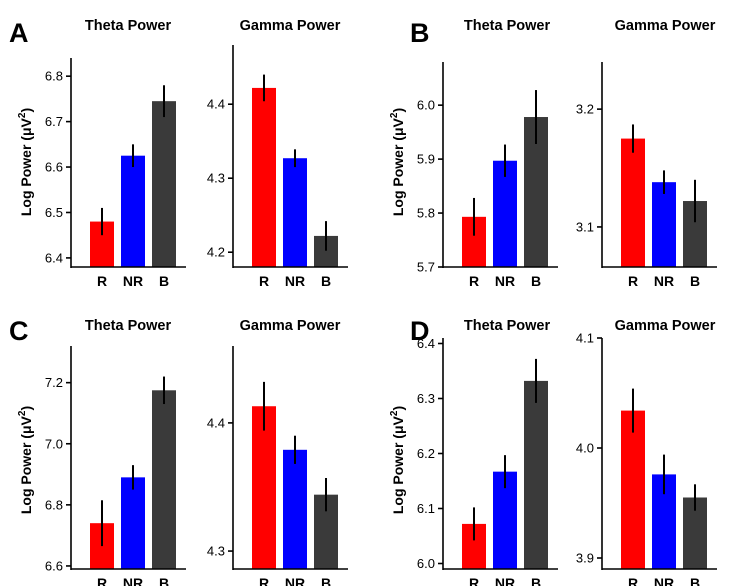 This screenshot has height=586, width=740. What do you see at coordinates (420, 33) in the screenshot?
I see `panel-letter-b: B` at bounding box center [420, 33].